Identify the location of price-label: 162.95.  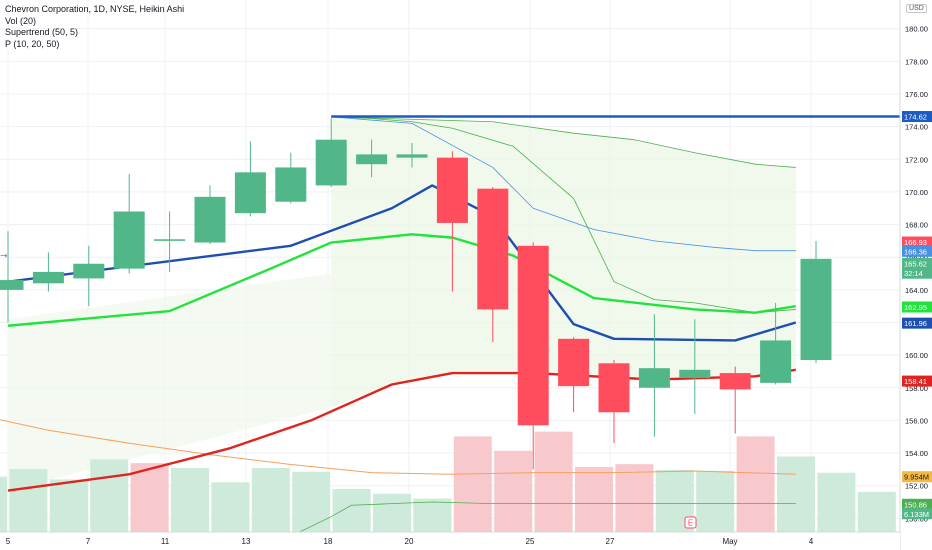
(915, 307).